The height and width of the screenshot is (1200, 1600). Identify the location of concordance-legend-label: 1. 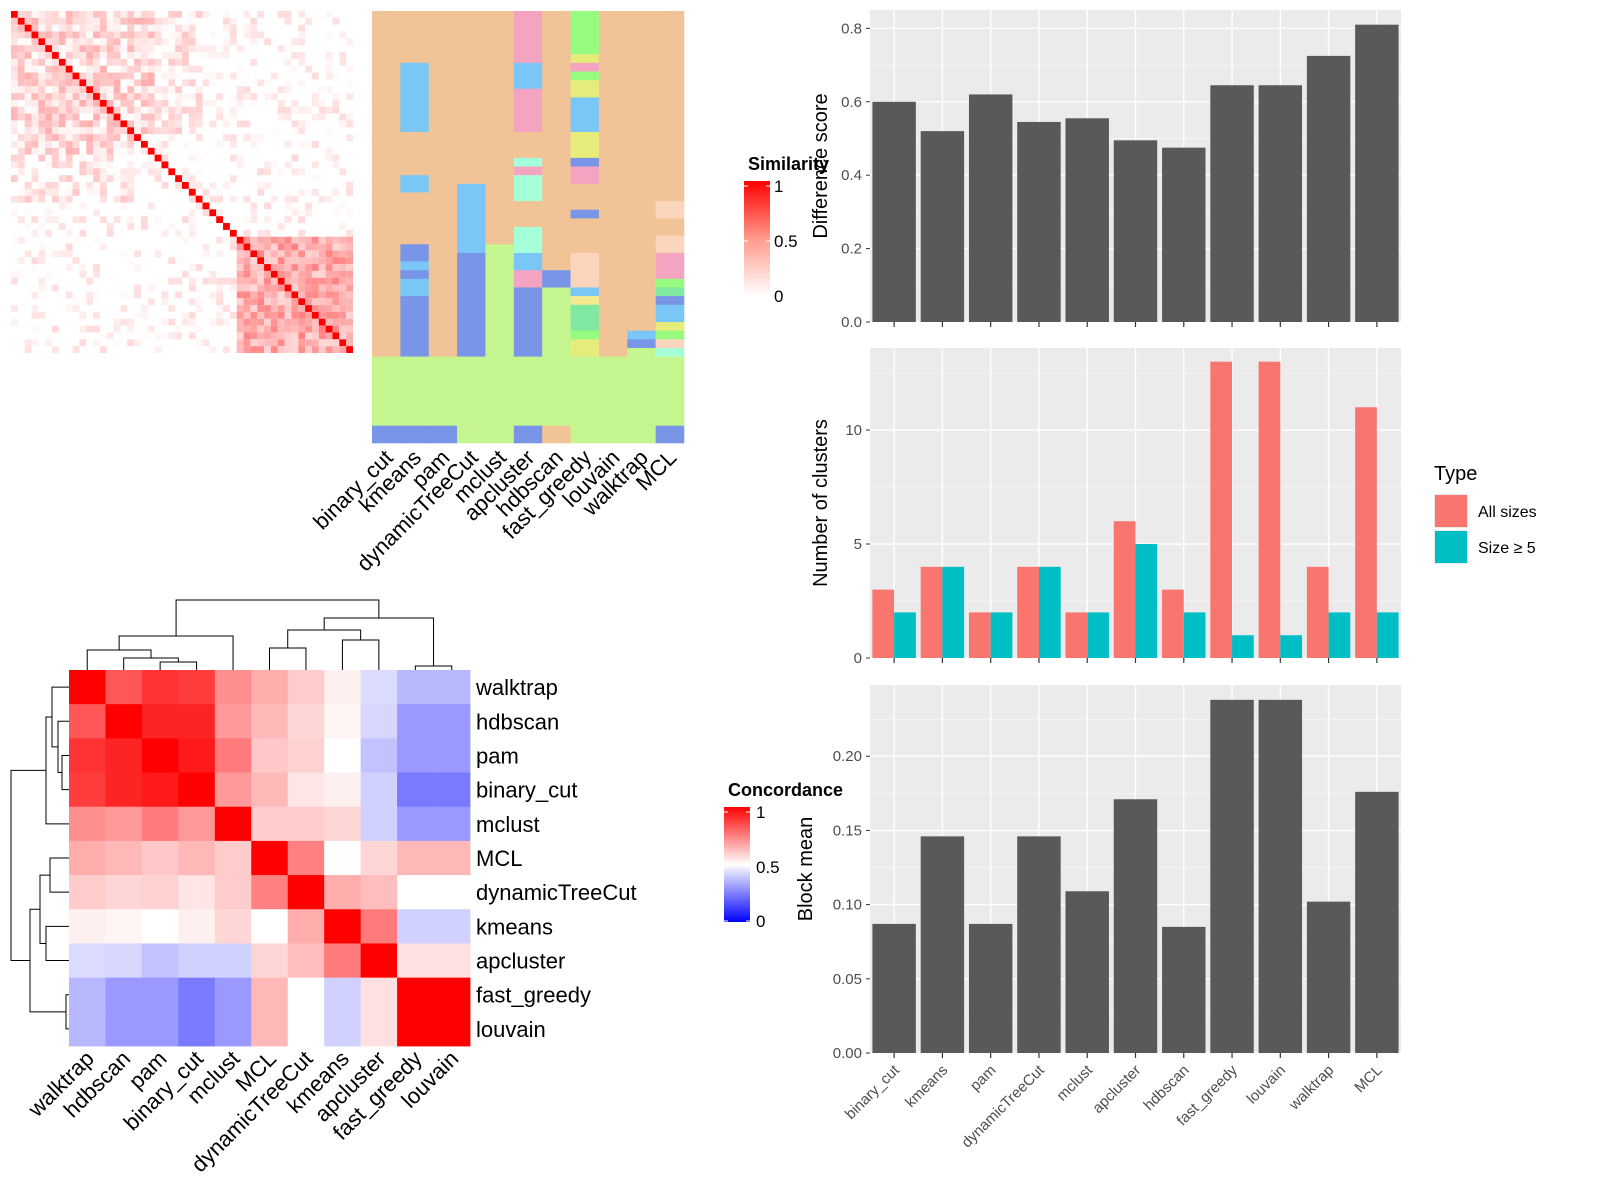
(760, 812).